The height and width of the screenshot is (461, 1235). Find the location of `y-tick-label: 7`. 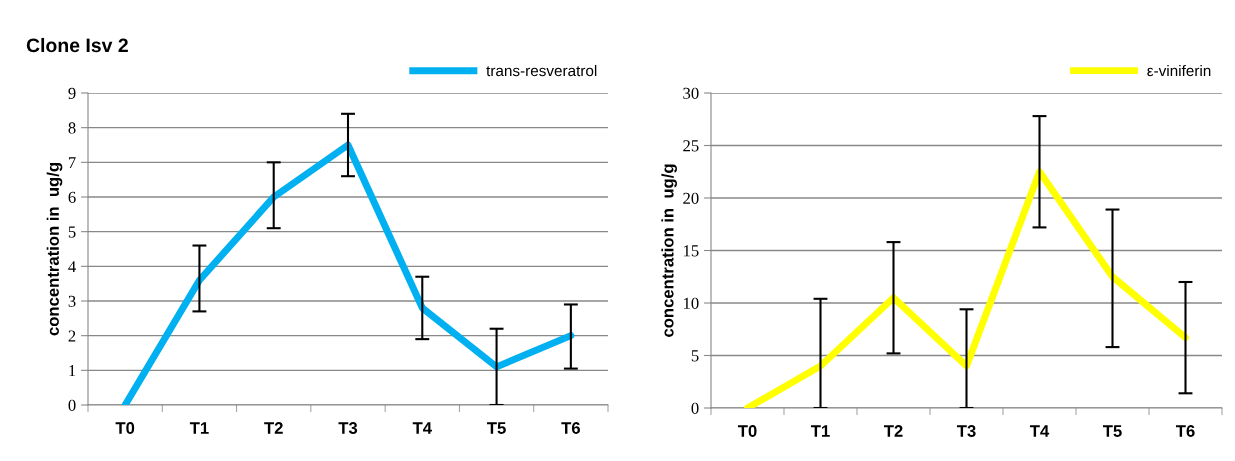

y-tick-label: 7 is located at coordinates (72, 163).